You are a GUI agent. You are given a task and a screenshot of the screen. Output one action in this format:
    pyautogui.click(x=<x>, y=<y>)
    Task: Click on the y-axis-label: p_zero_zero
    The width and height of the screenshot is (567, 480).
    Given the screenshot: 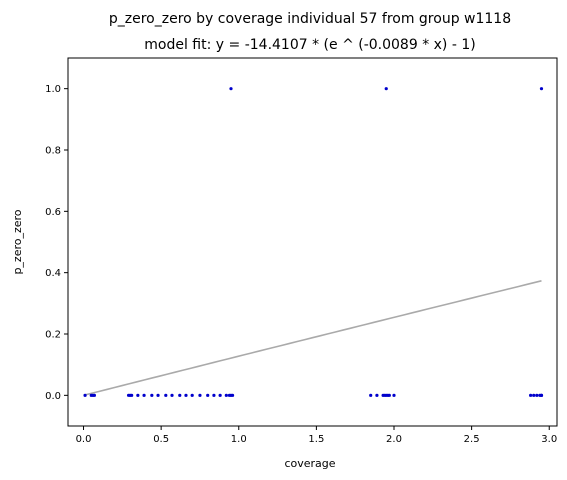 What is the action you would take?
    pyautogui.click(x=17, y=241)
    